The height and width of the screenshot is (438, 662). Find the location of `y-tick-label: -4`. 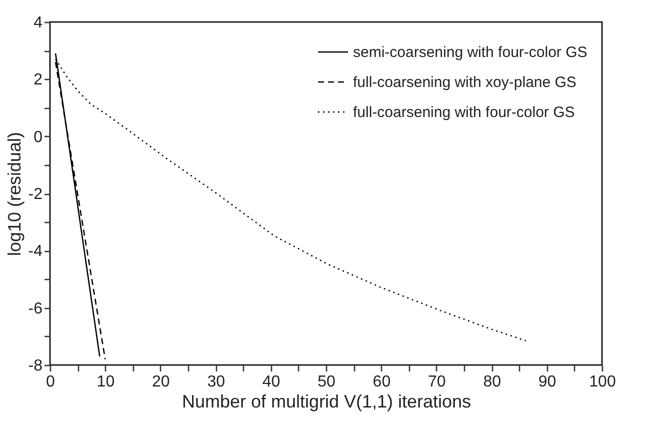

y-tick-label: -4 is located at coordinates (35, 251).